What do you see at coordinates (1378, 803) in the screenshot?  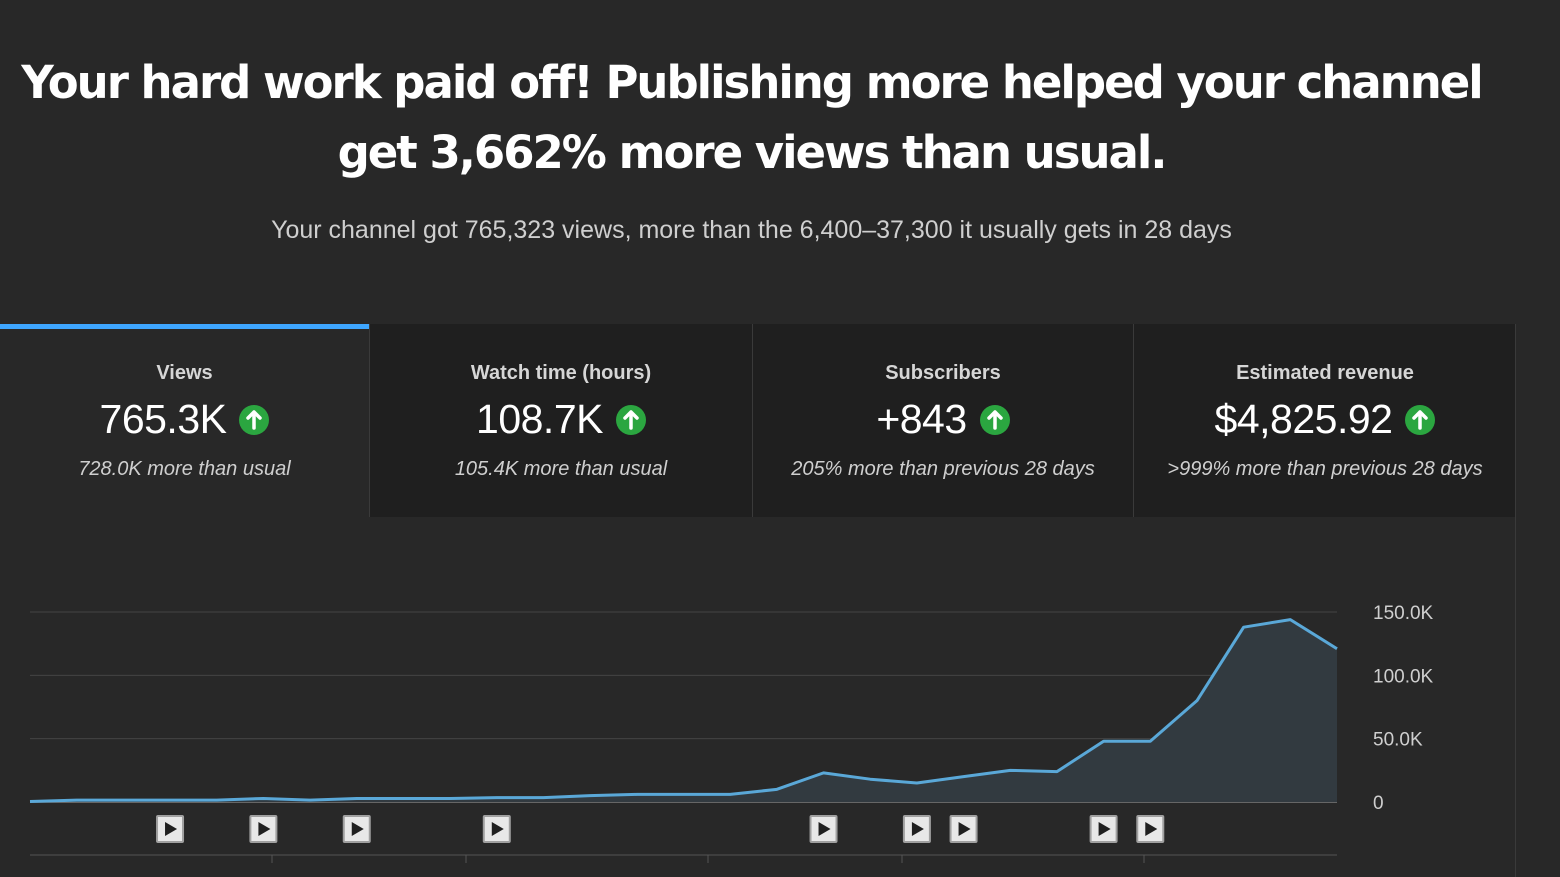 I see `y-tick-label: 0` at bounding box center [1378, 803].